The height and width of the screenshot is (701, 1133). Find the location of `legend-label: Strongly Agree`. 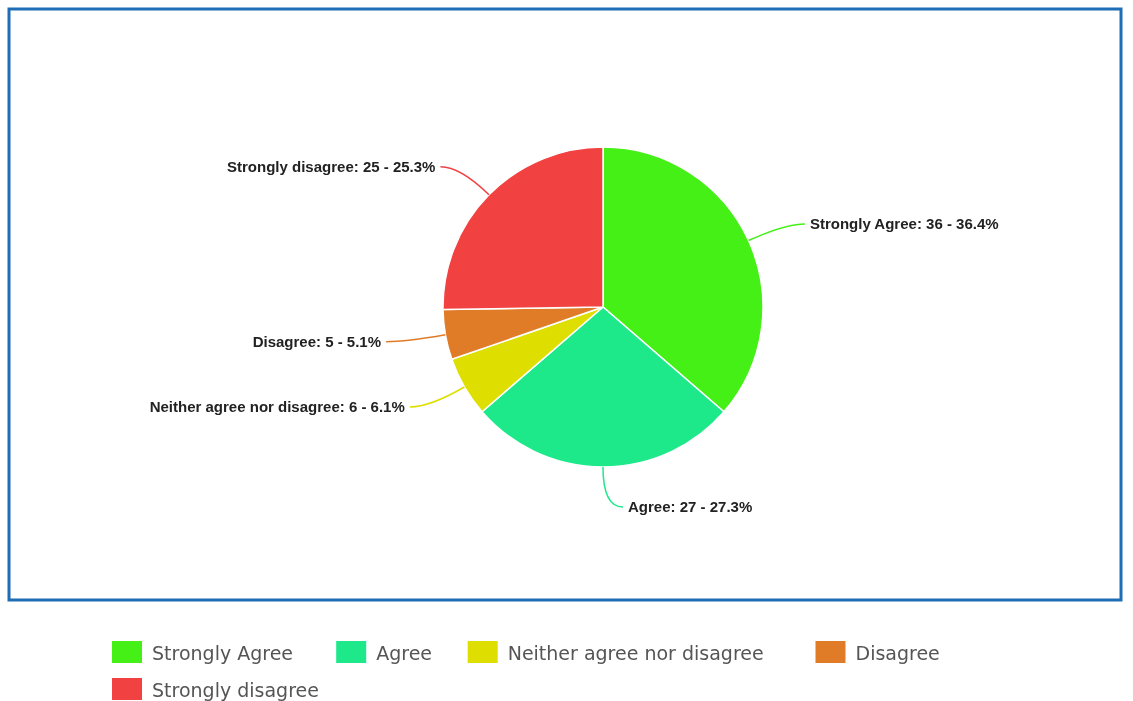

legend-label: Strongly Agree is located at coordinates (223, 652).